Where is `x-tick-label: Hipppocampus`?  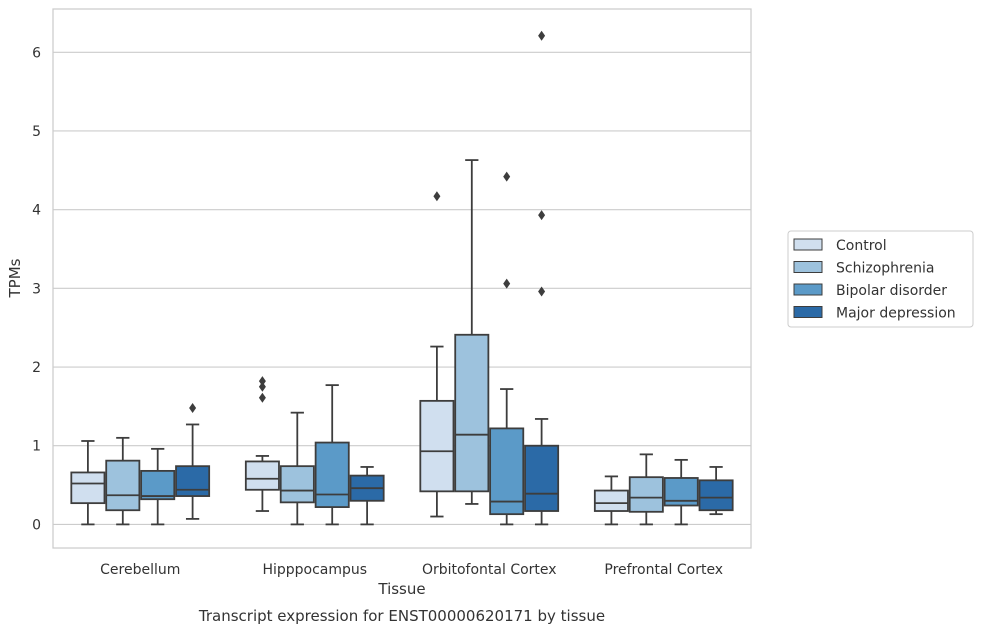 x-tick-label: Hipppocampus is located at coordinates (314, 570).